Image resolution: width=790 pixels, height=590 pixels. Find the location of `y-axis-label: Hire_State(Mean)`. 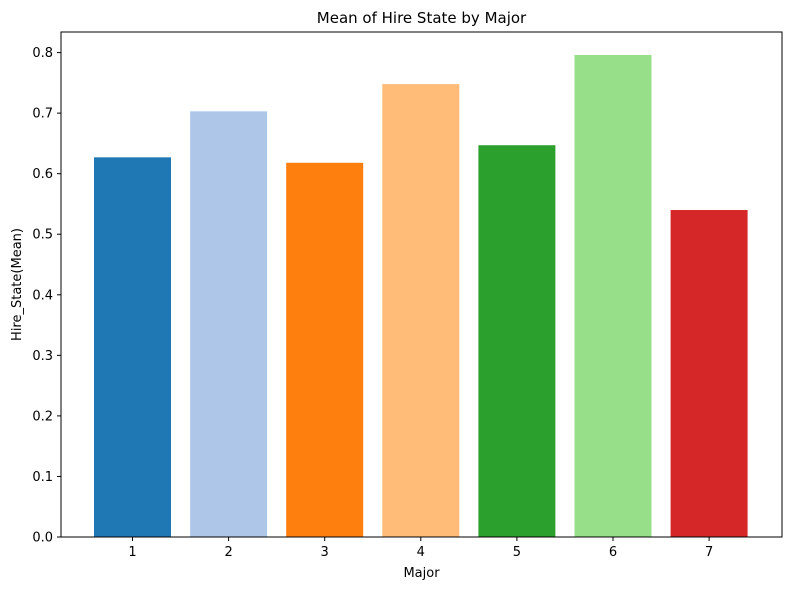

y-axis-label: Hire_State(Mean) is located at coordinates (17, 284).